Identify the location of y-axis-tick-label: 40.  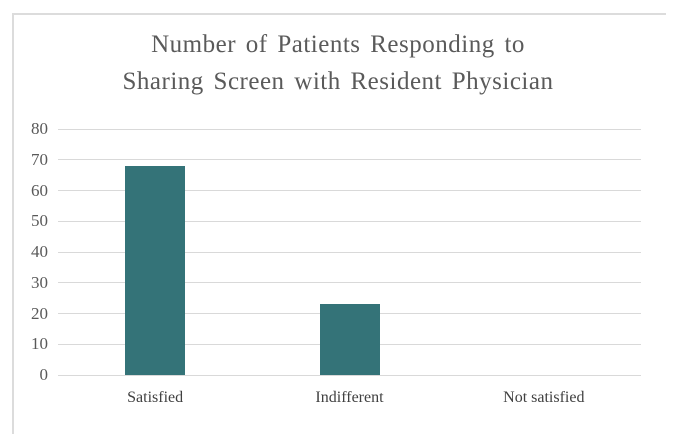
(39, 251).